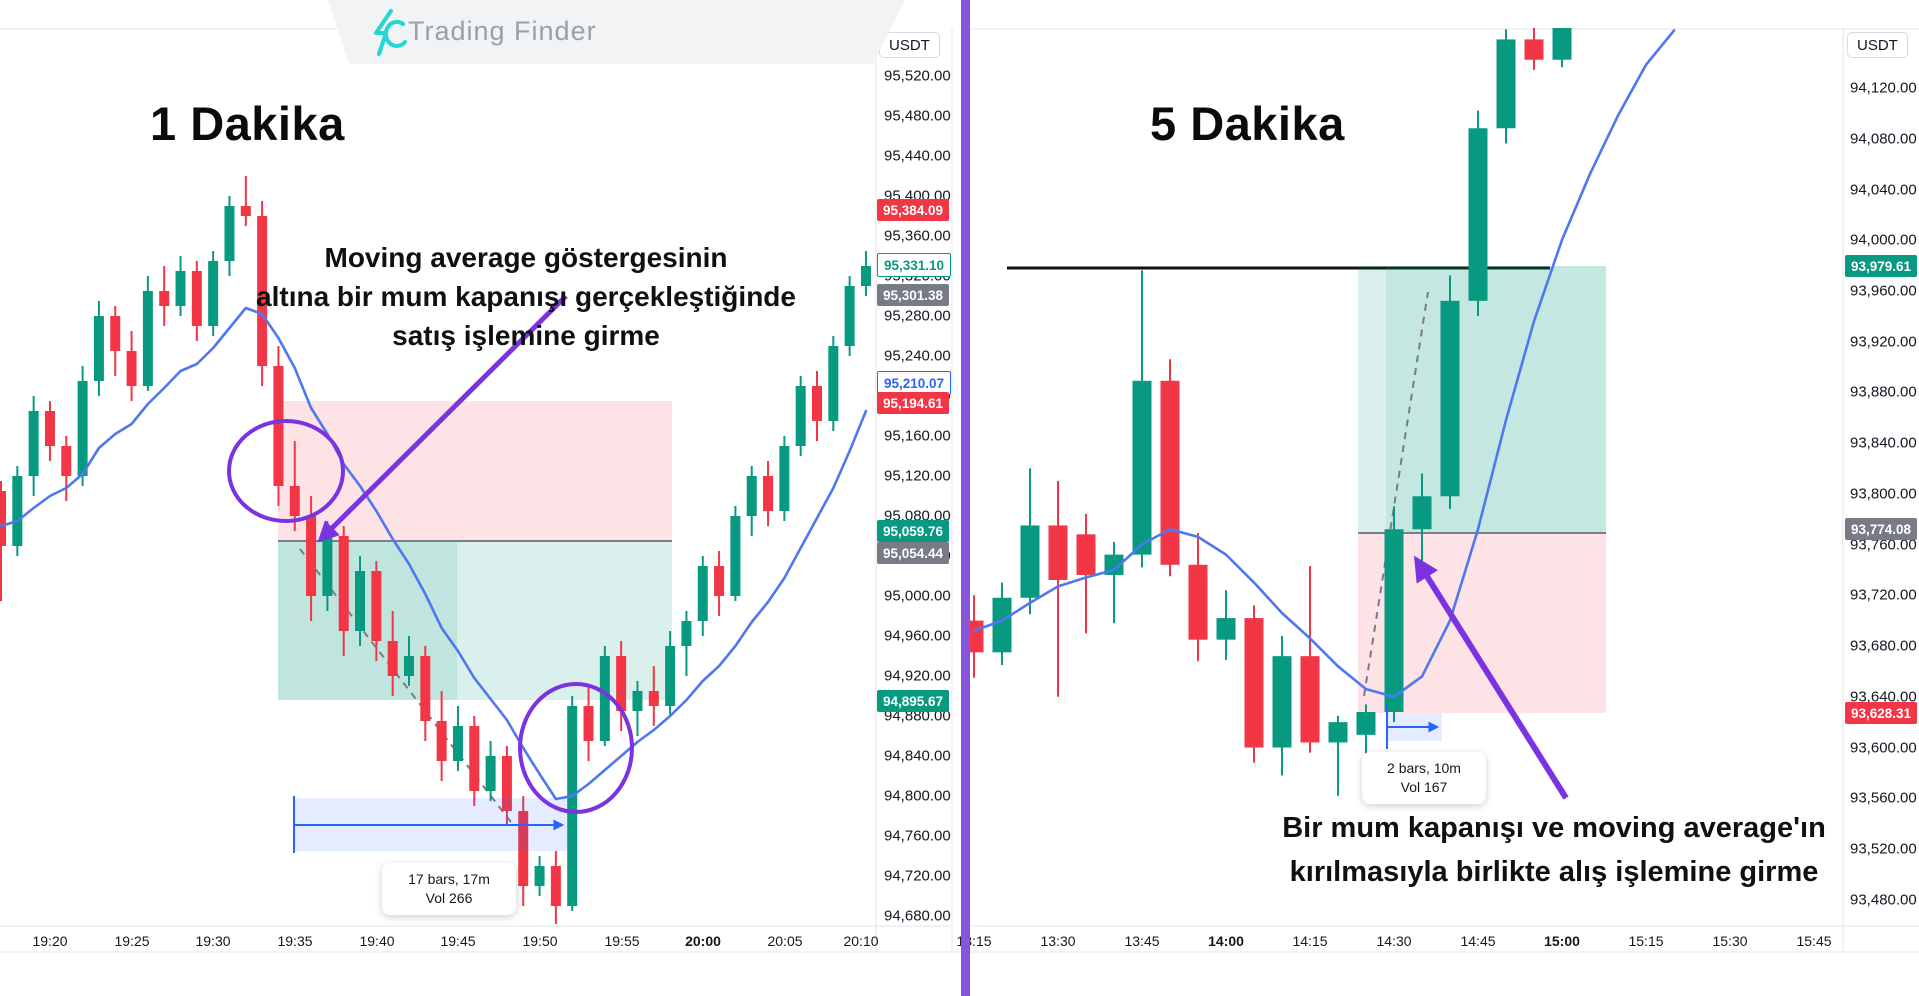  Describe the element at coordinates (1646, 941) in the screenshot. I see `time-tick-label: 15:15` at that location.